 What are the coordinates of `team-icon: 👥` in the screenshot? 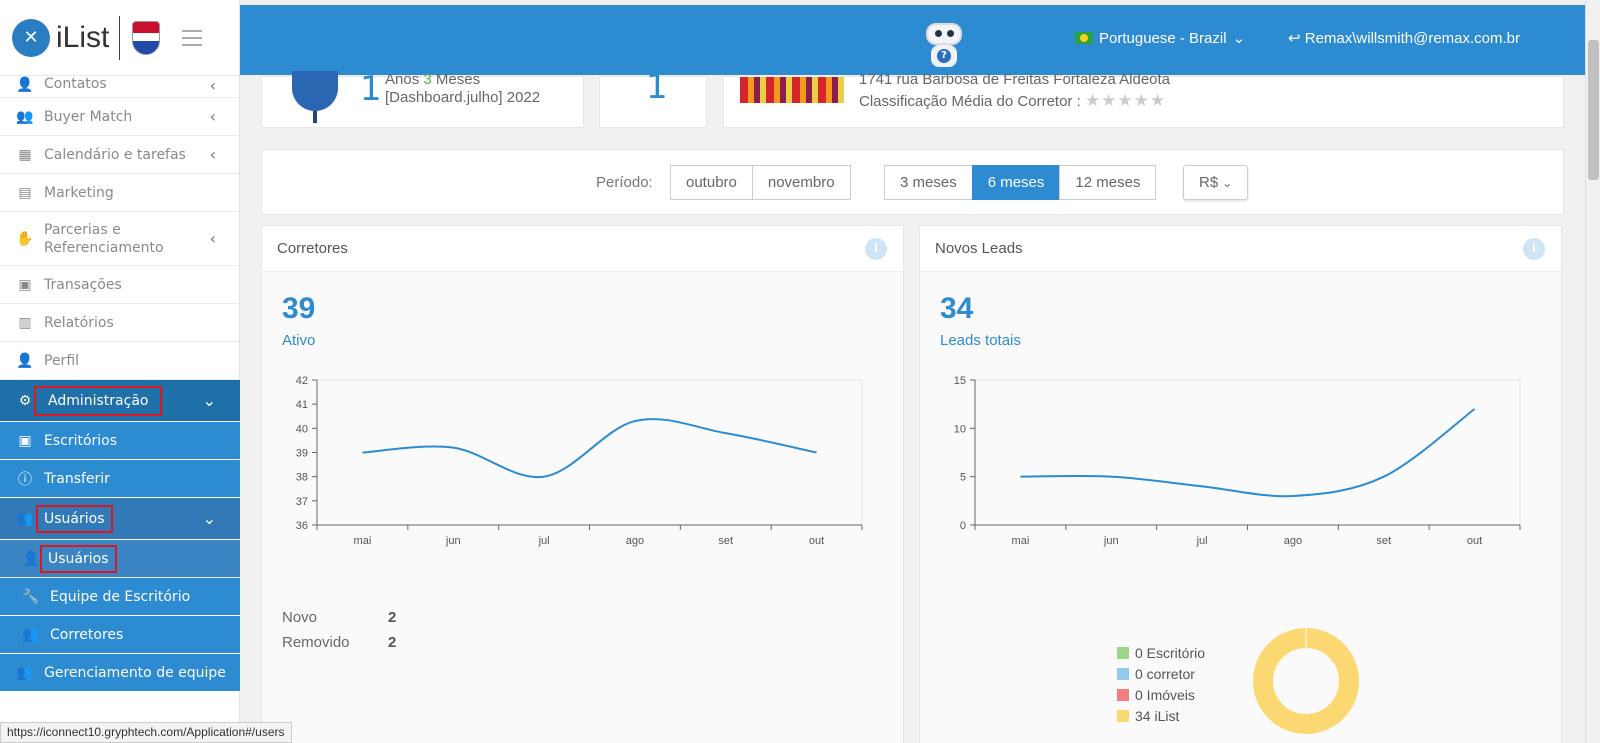 It's located at (25, 672).